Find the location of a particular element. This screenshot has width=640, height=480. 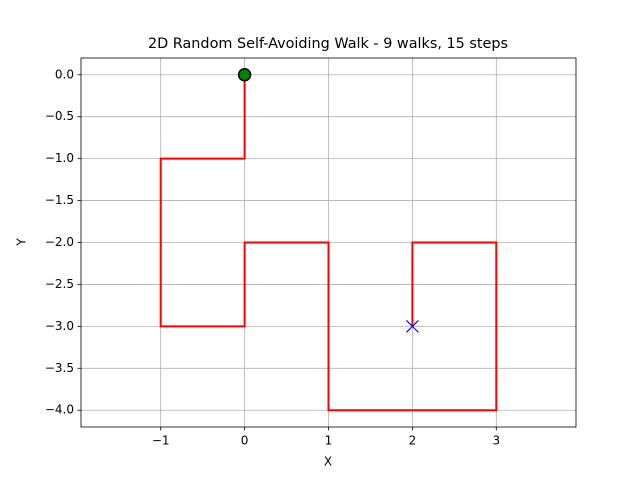

y-tick-label: −2.0 is located at coordinates (59, 242).